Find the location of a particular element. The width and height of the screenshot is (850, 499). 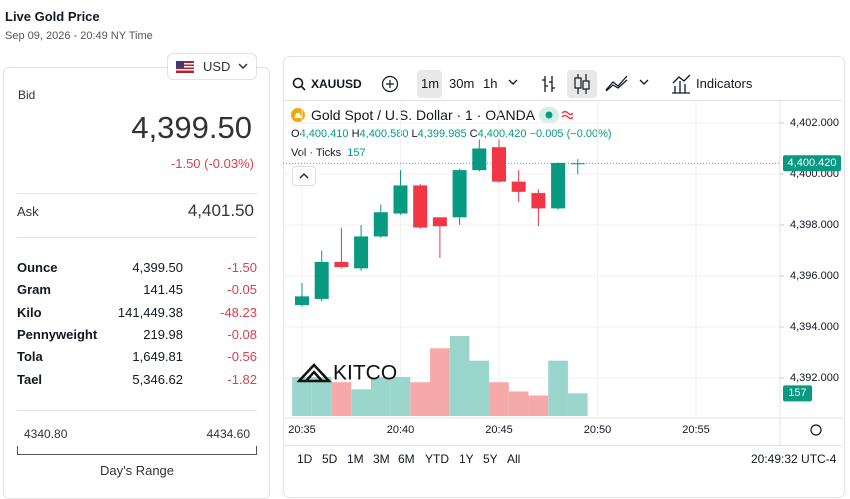

chevron-up is located at coordinates (304, 176).